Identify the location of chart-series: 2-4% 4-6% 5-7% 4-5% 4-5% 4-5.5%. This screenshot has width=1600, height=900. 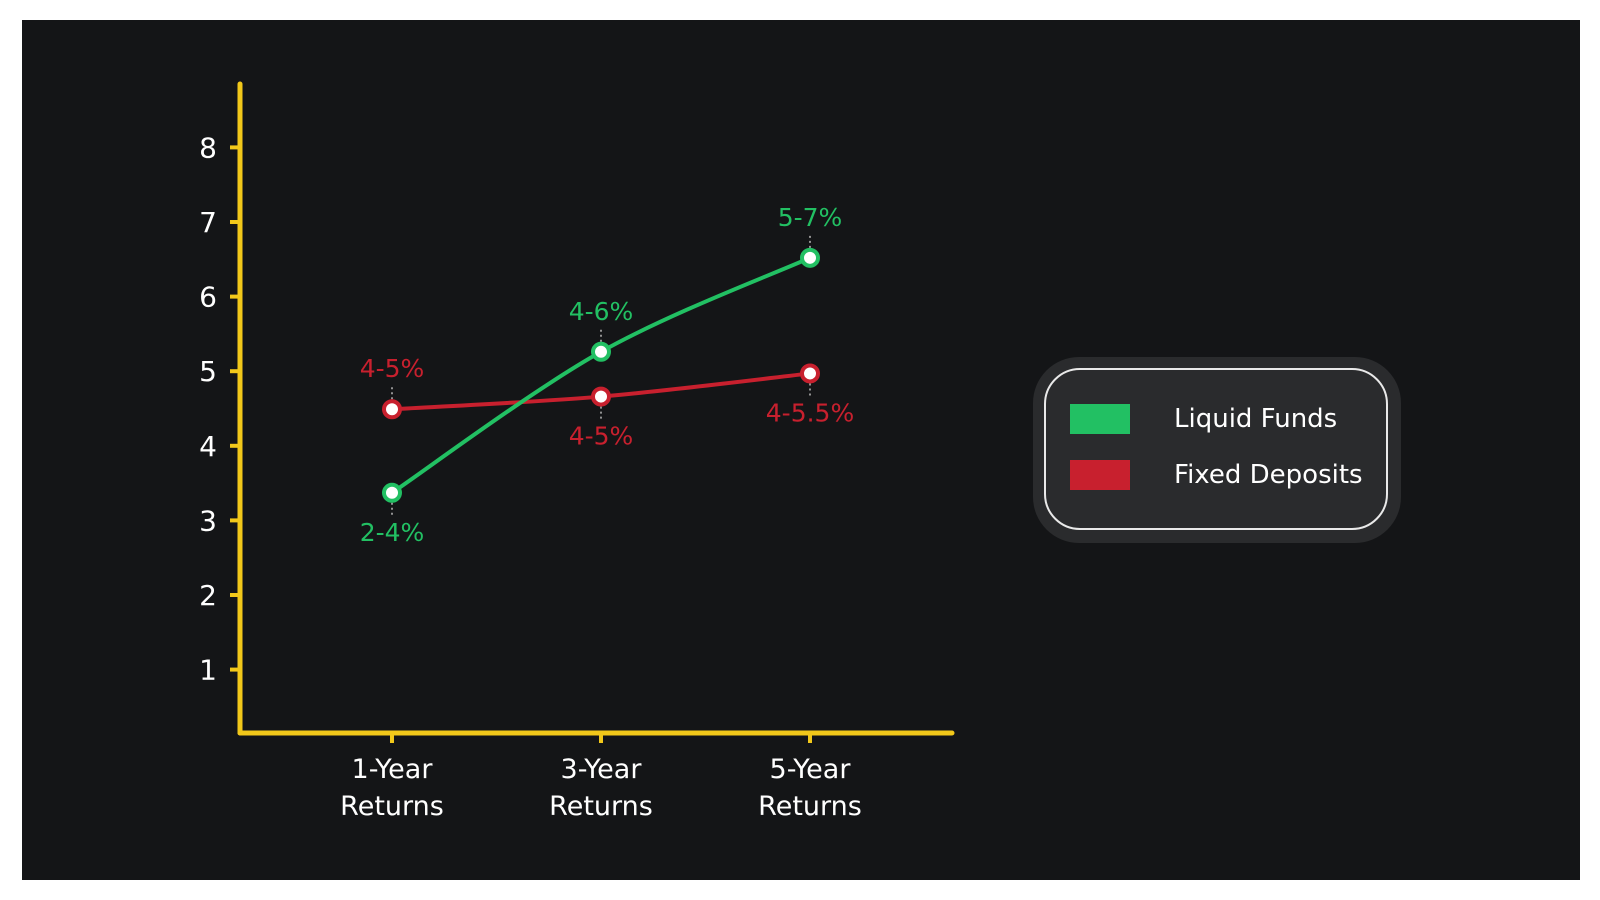
(607, 375).